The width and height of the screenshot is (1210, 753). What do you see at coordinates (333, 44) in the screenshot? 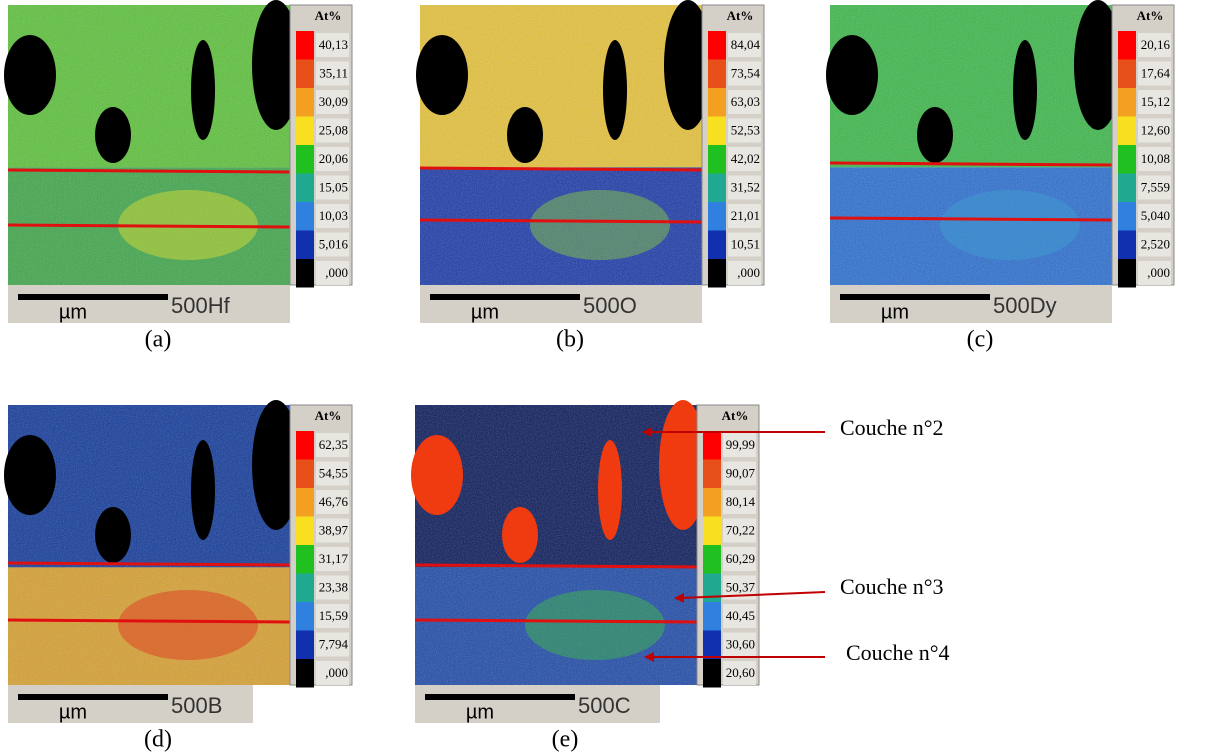
I see `colorbar-label: 40,13` at bounding box center [333, 44].